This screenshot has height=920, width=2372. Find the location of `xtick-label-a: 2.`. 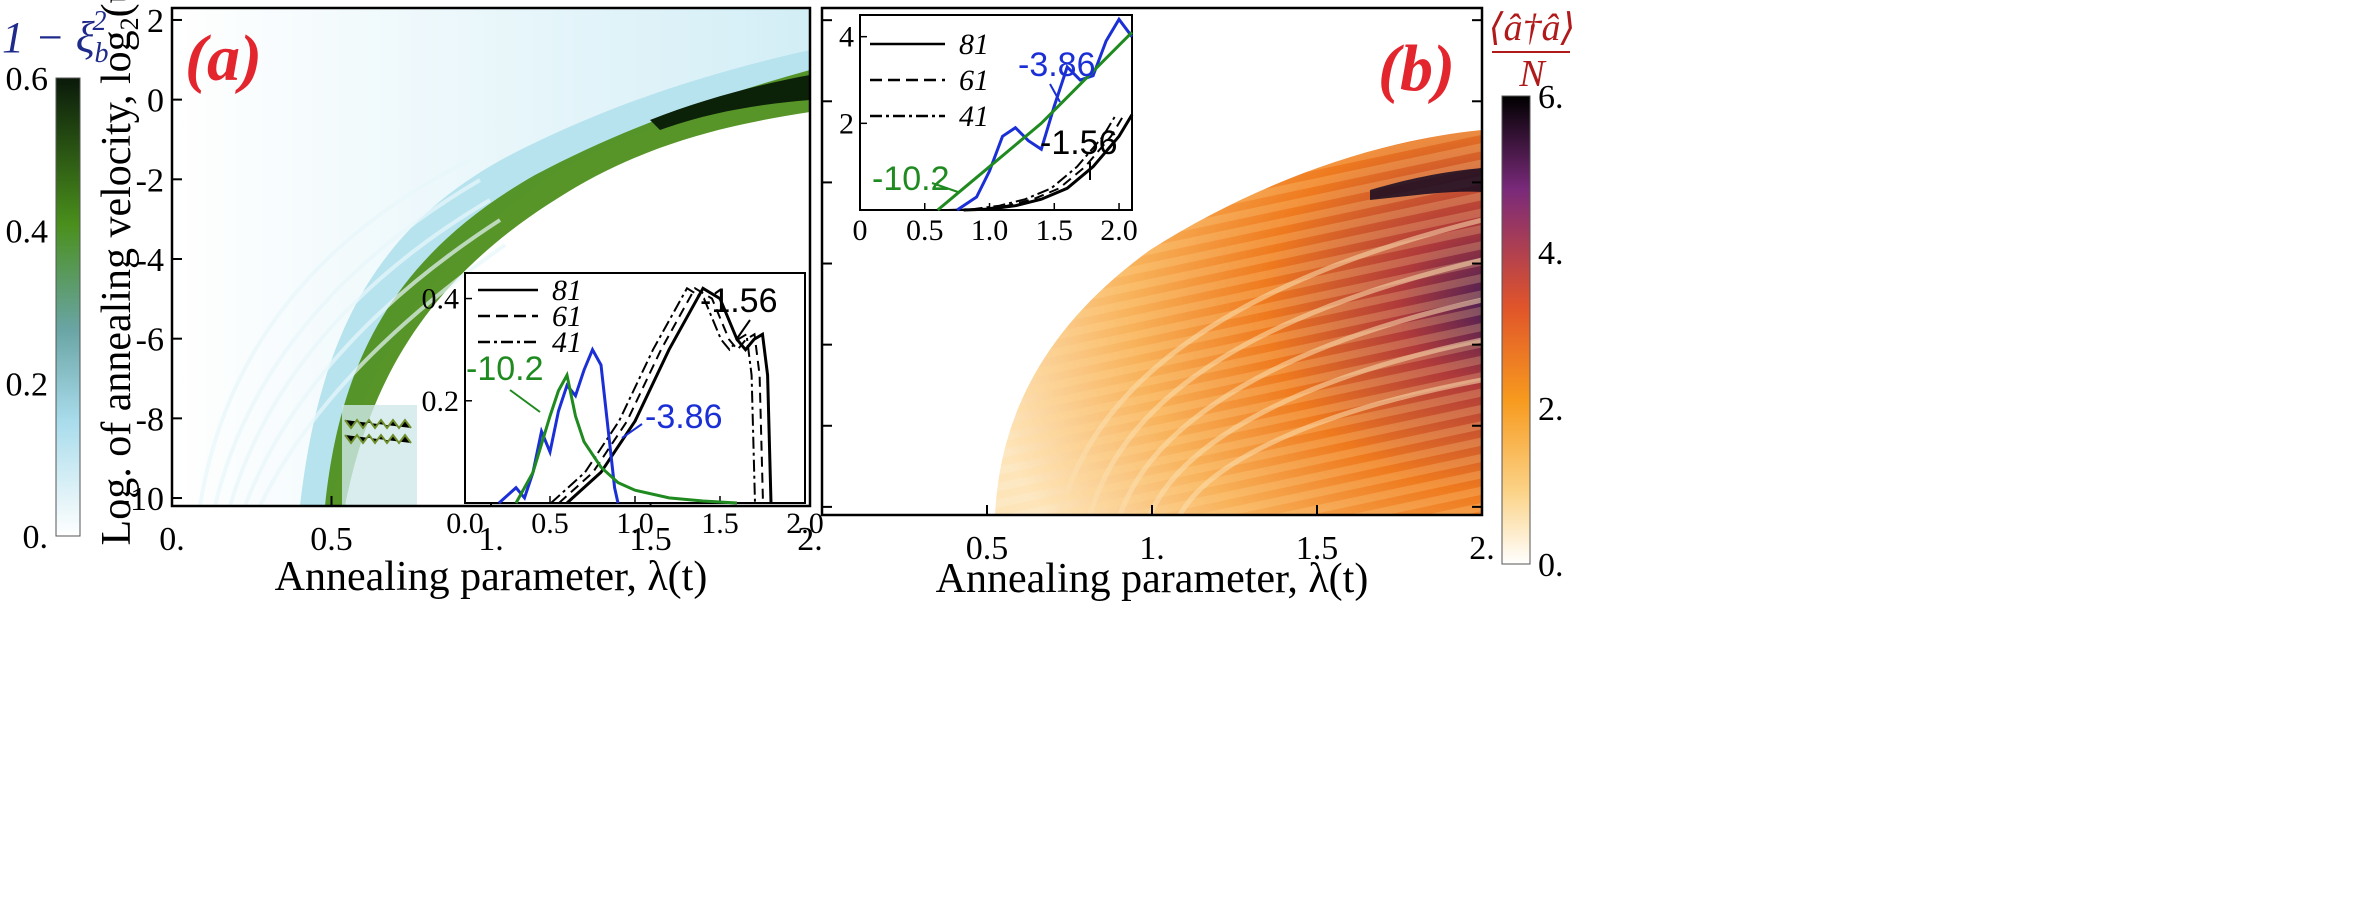

xtick-label-a: 2. is located at coordinates (810, 539).